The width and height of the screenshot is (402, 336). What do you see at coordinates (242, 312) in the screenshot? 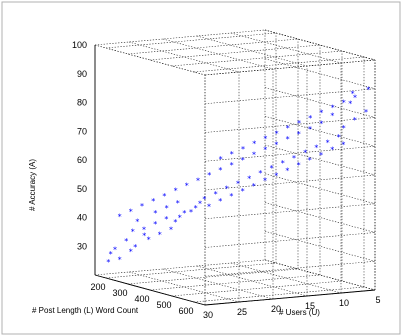
I see `y-tick-label: 25` at bounding box center [242, 312].